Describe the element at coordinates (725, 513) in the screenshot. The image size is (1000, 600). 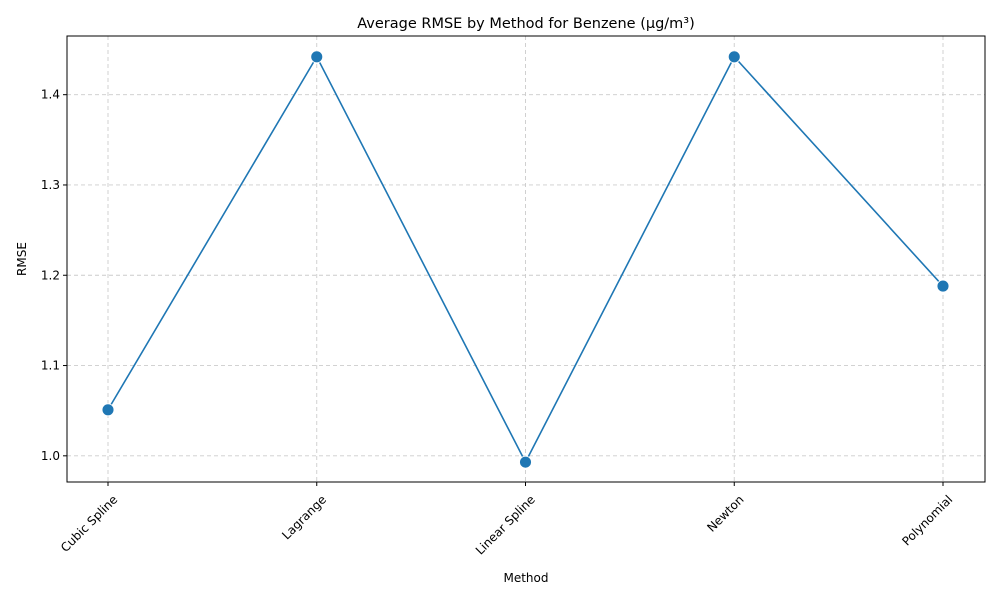
I see `x-tick-label: Newton` at that location.